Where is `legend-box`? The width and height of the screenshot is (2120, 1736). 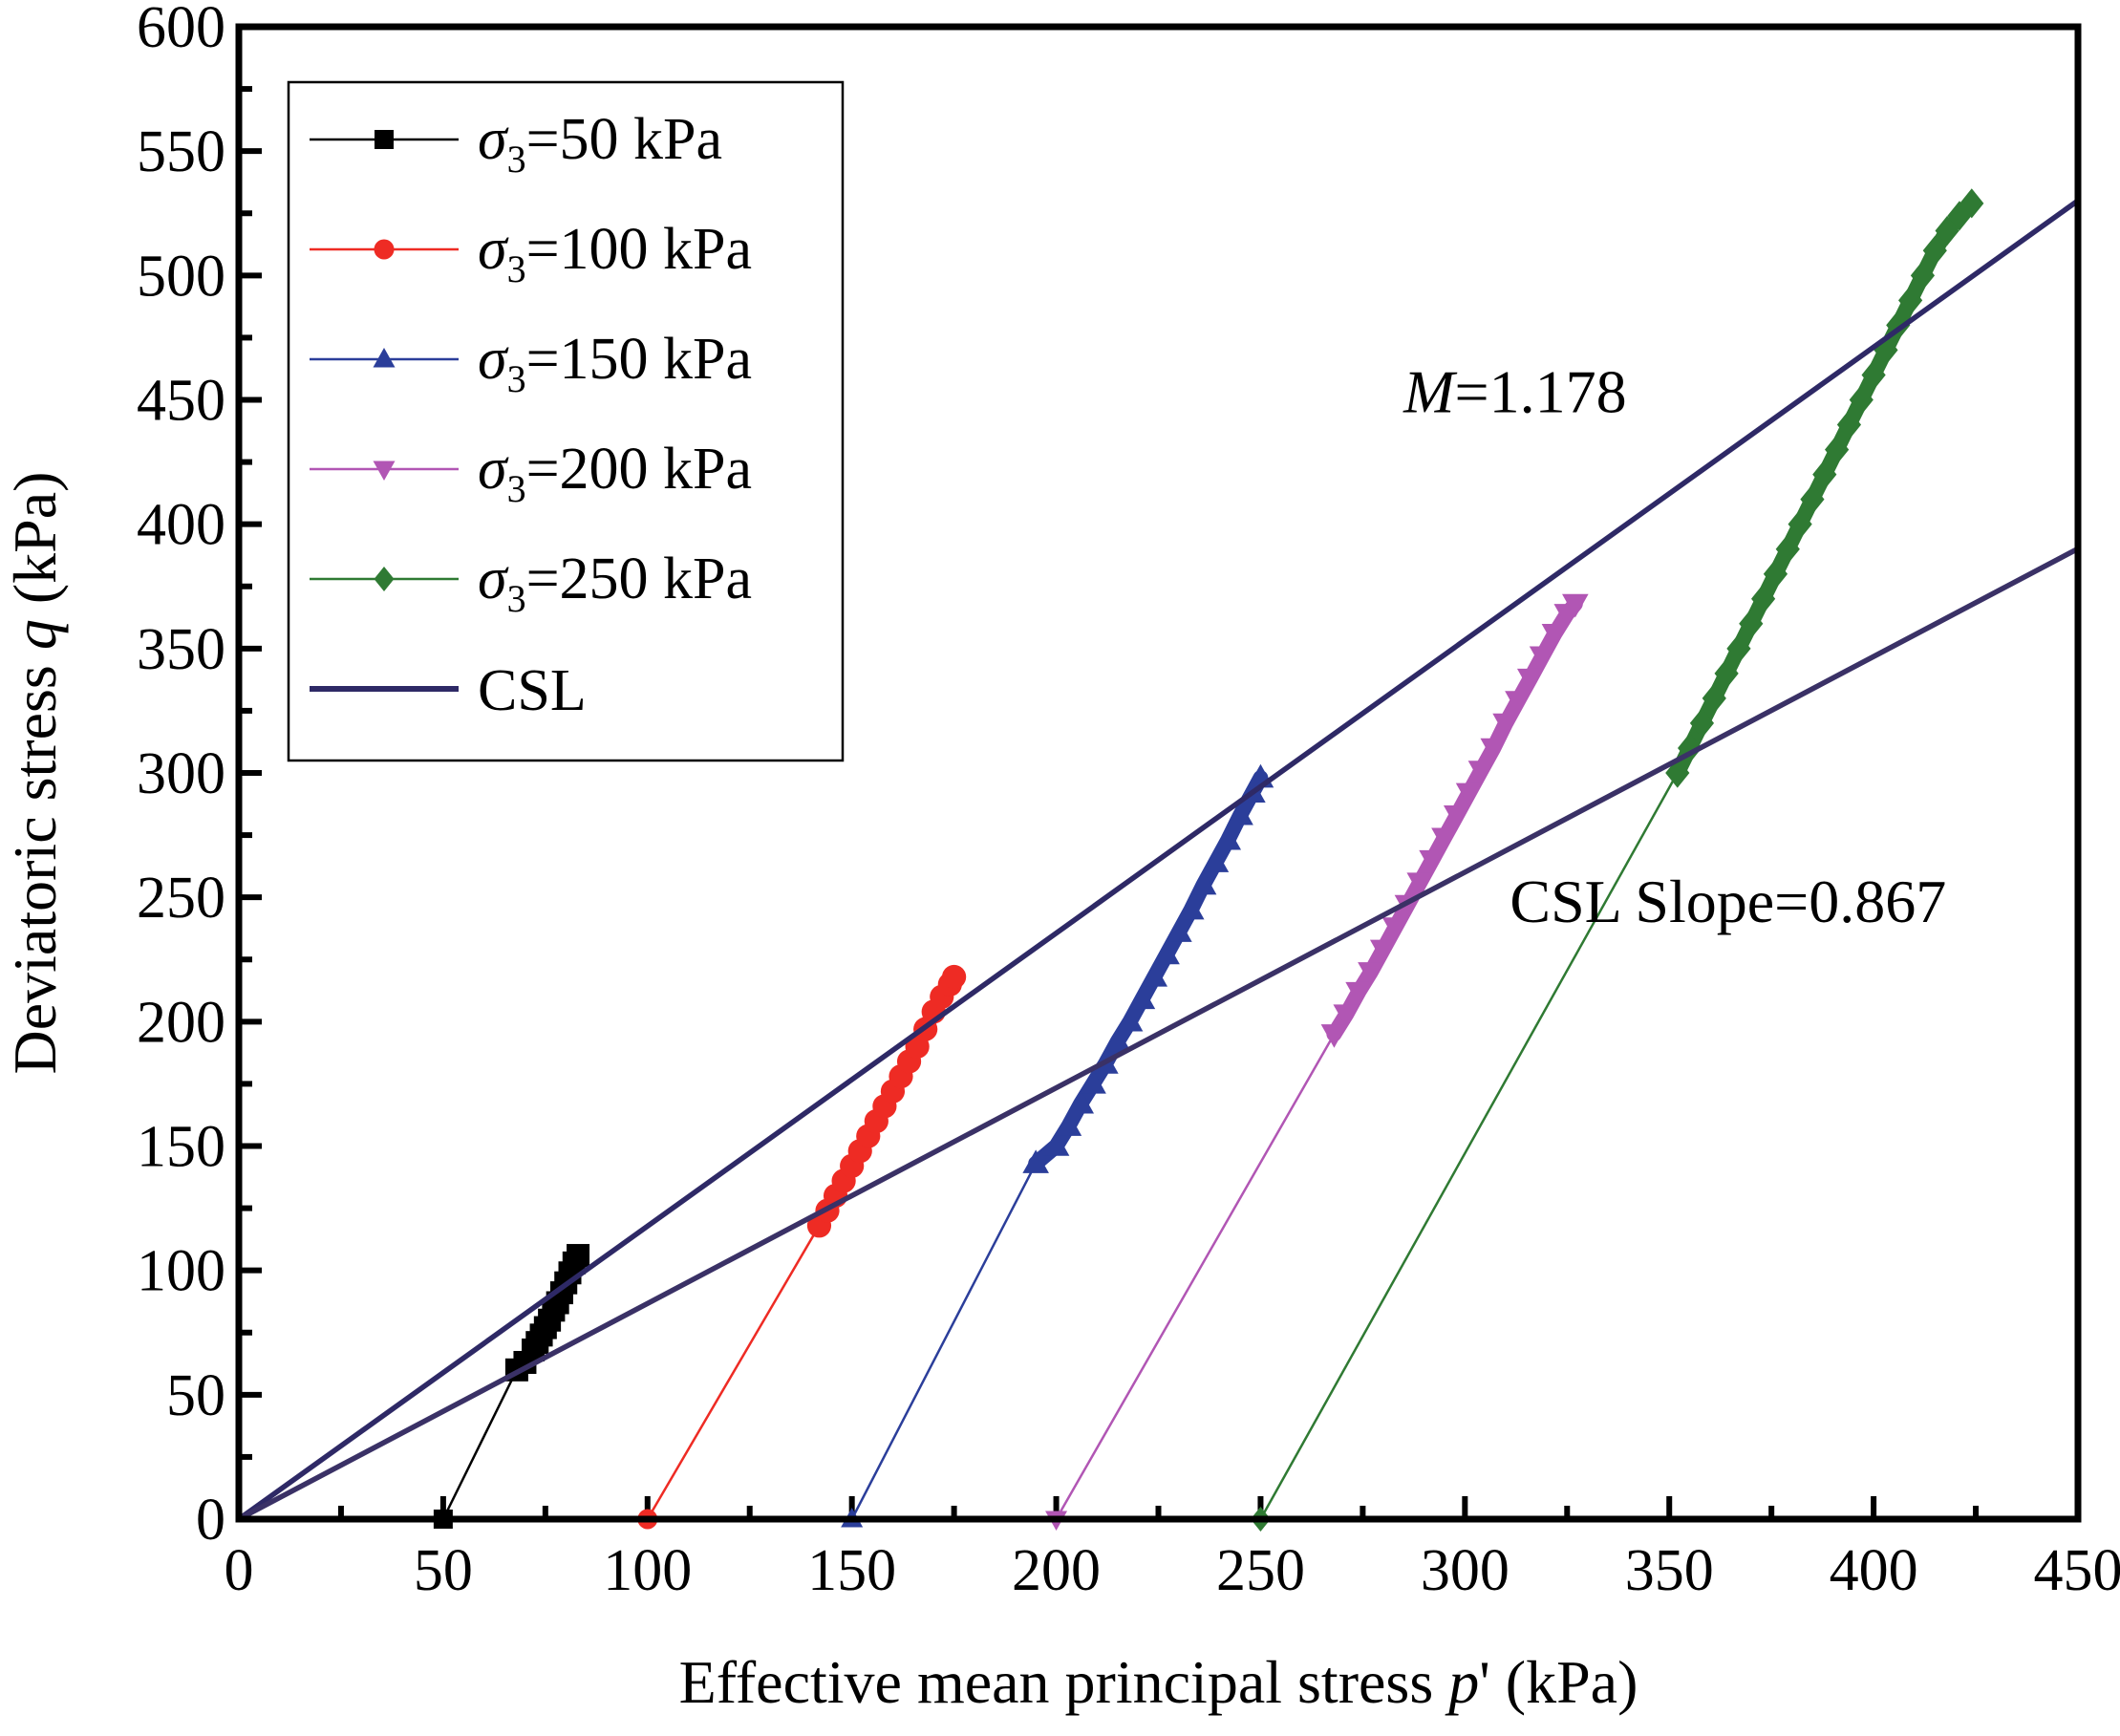
legend-box is located at coordinates (566, 421).